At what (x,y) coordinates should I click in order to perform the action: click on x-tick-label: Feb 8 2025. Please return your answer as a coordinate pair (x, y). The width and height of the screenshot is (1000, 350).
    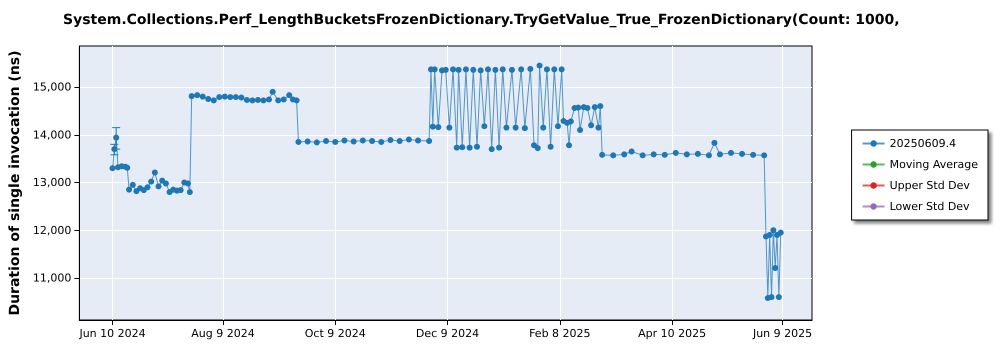
    Looking at the image, I should click on (560, 333).